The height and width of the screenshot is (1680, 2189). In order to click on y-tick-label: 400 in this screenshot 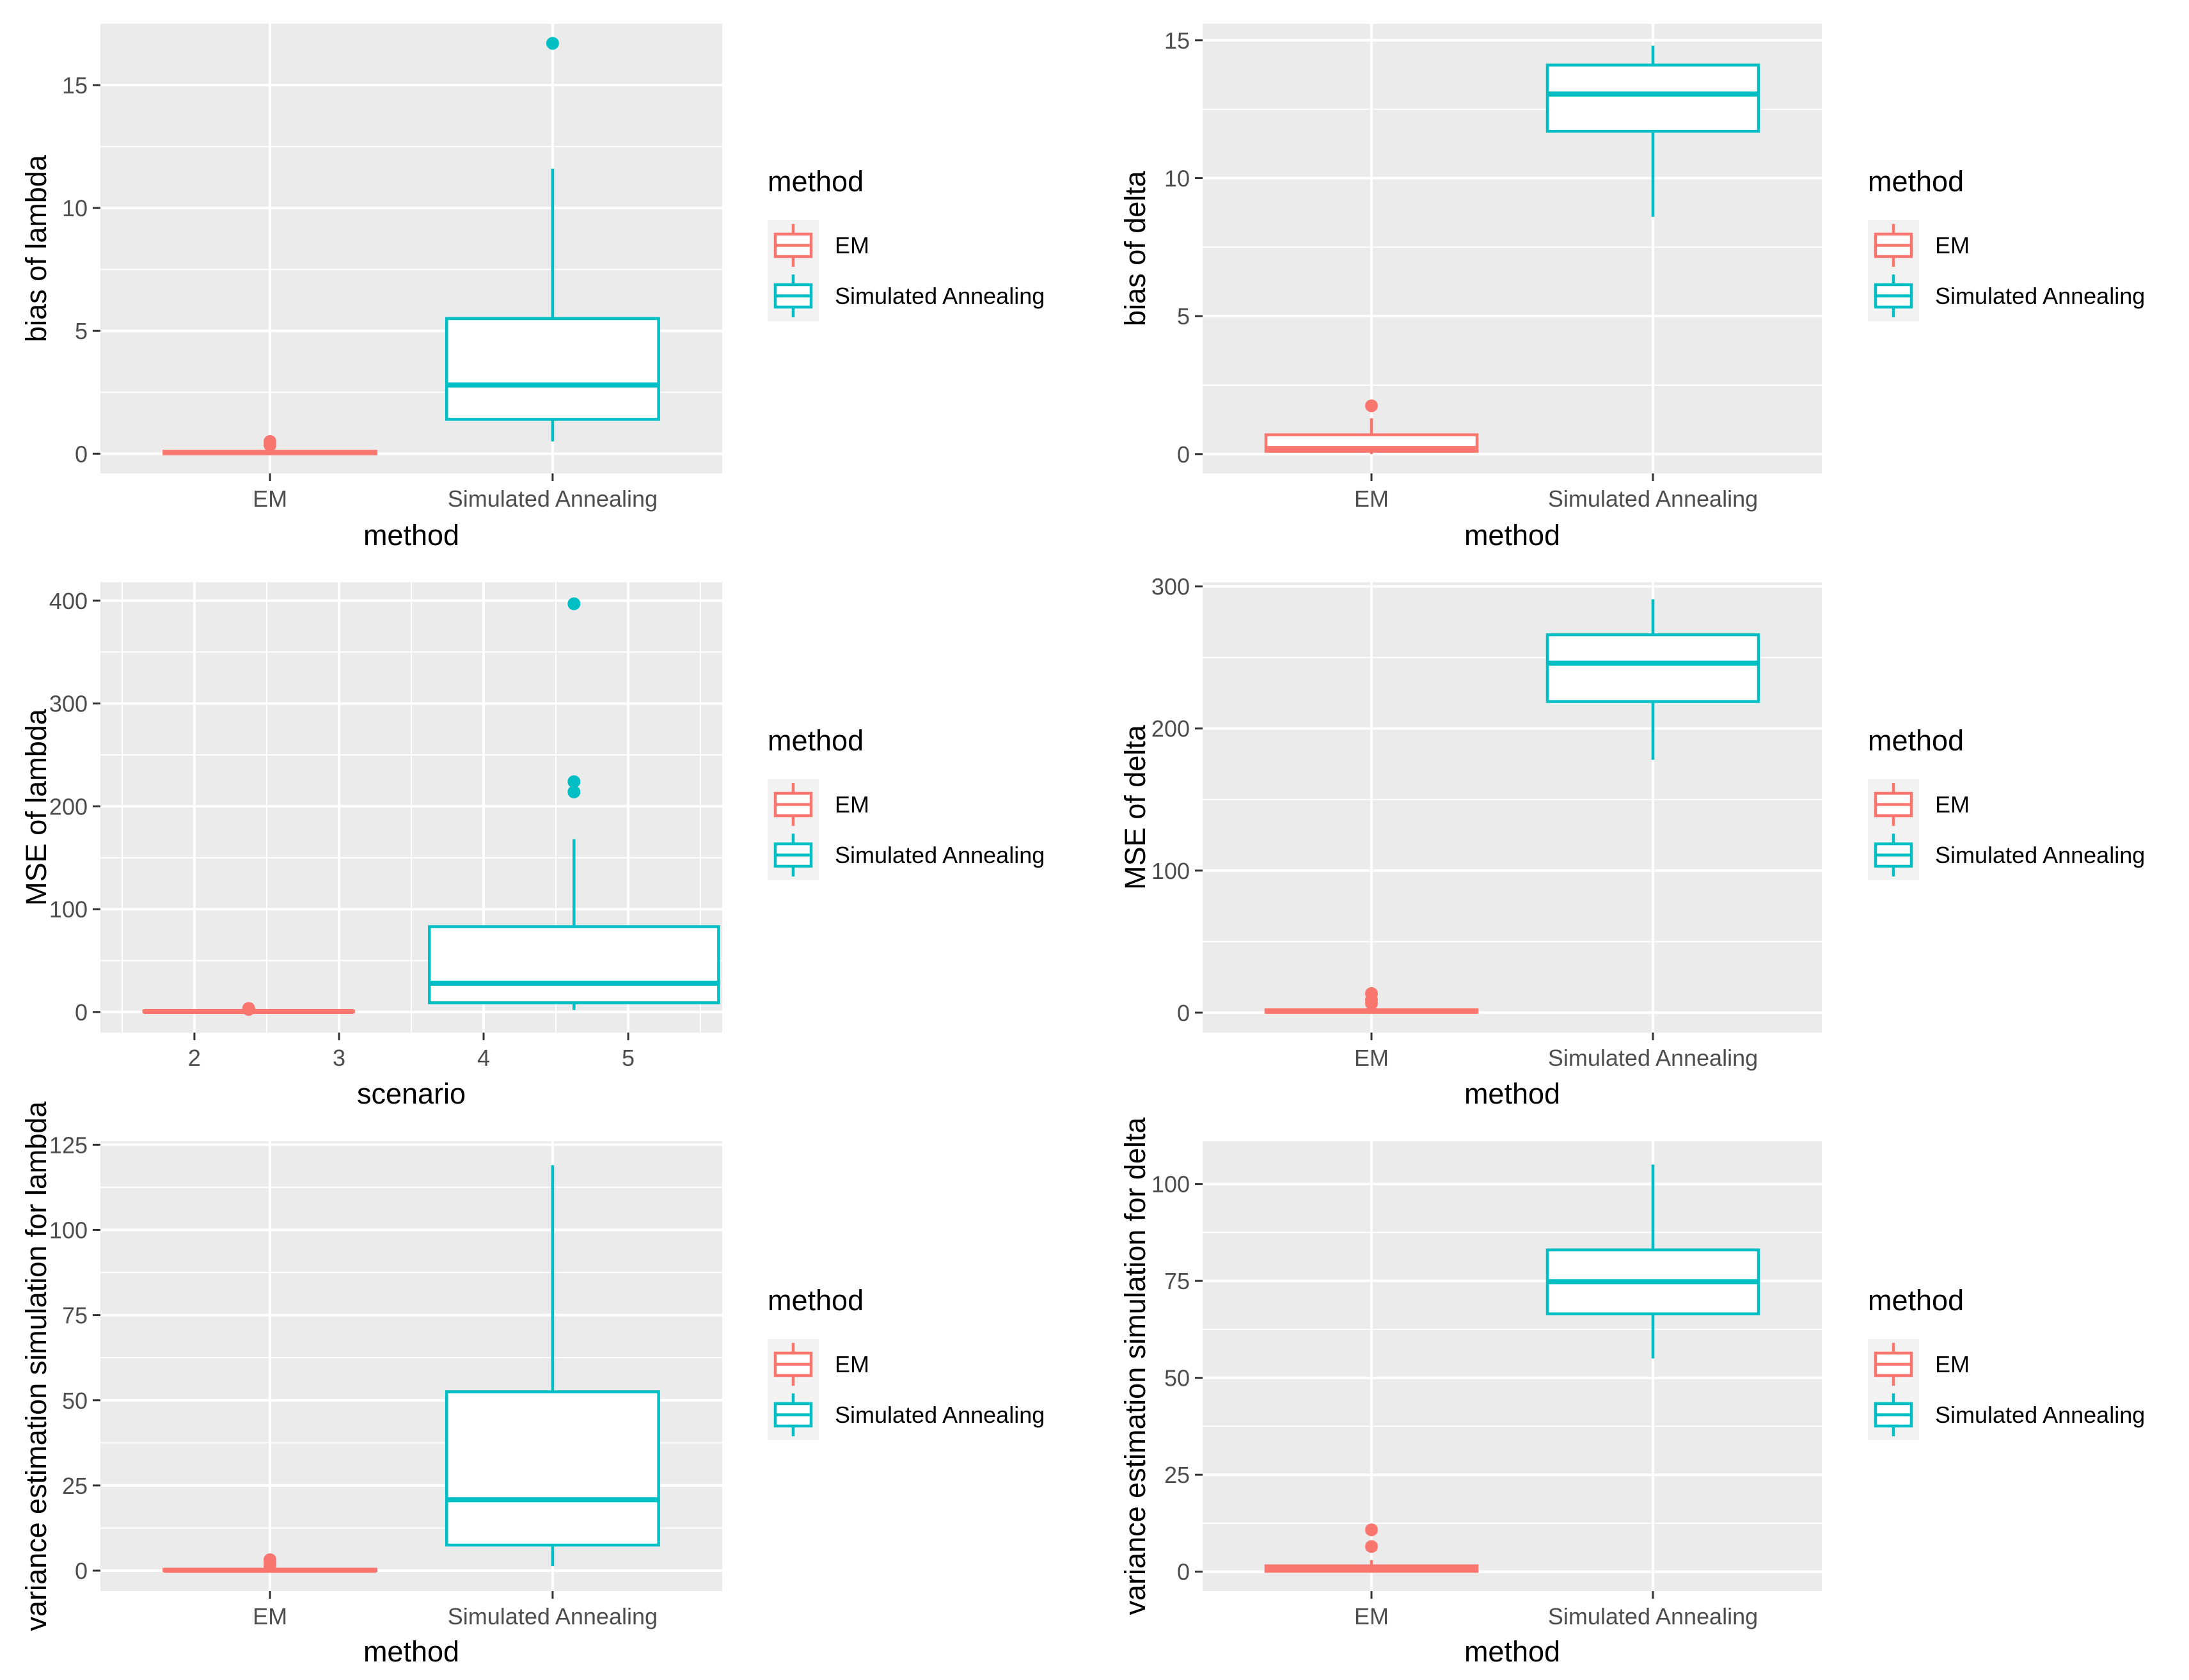, I will do `click(68, 601)`.